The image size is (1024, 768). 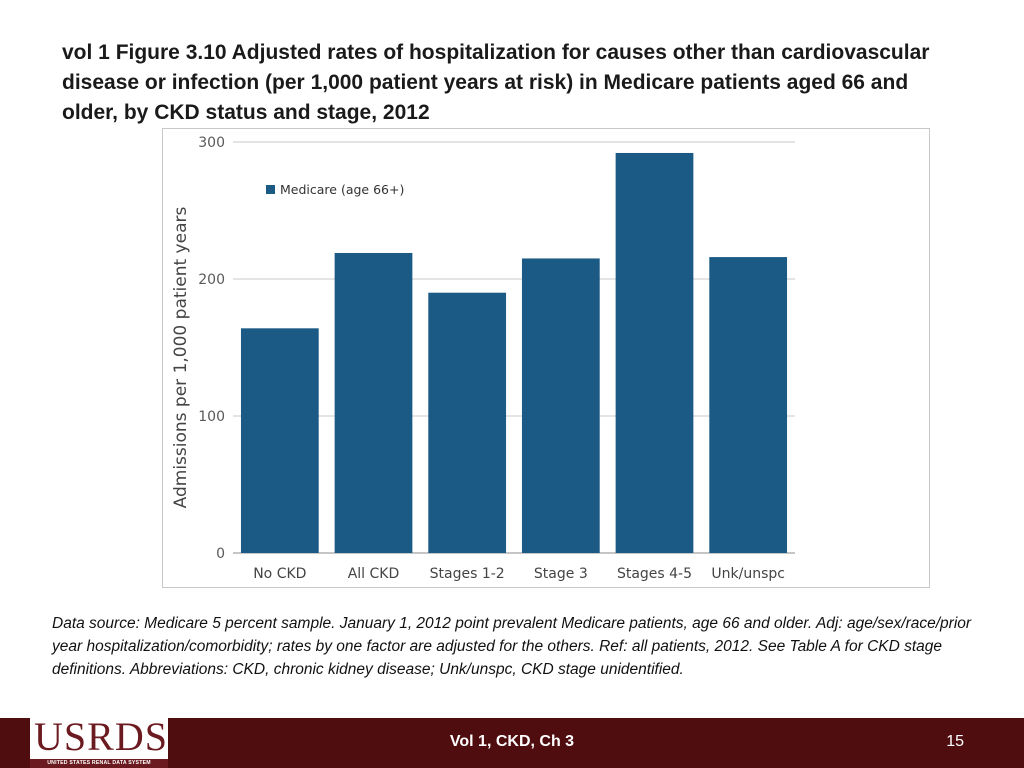 What do you see at coordinates (561, 574) in the screenshot?
I see `x-category-label: Stage 3` at bounding box center [561, 574].